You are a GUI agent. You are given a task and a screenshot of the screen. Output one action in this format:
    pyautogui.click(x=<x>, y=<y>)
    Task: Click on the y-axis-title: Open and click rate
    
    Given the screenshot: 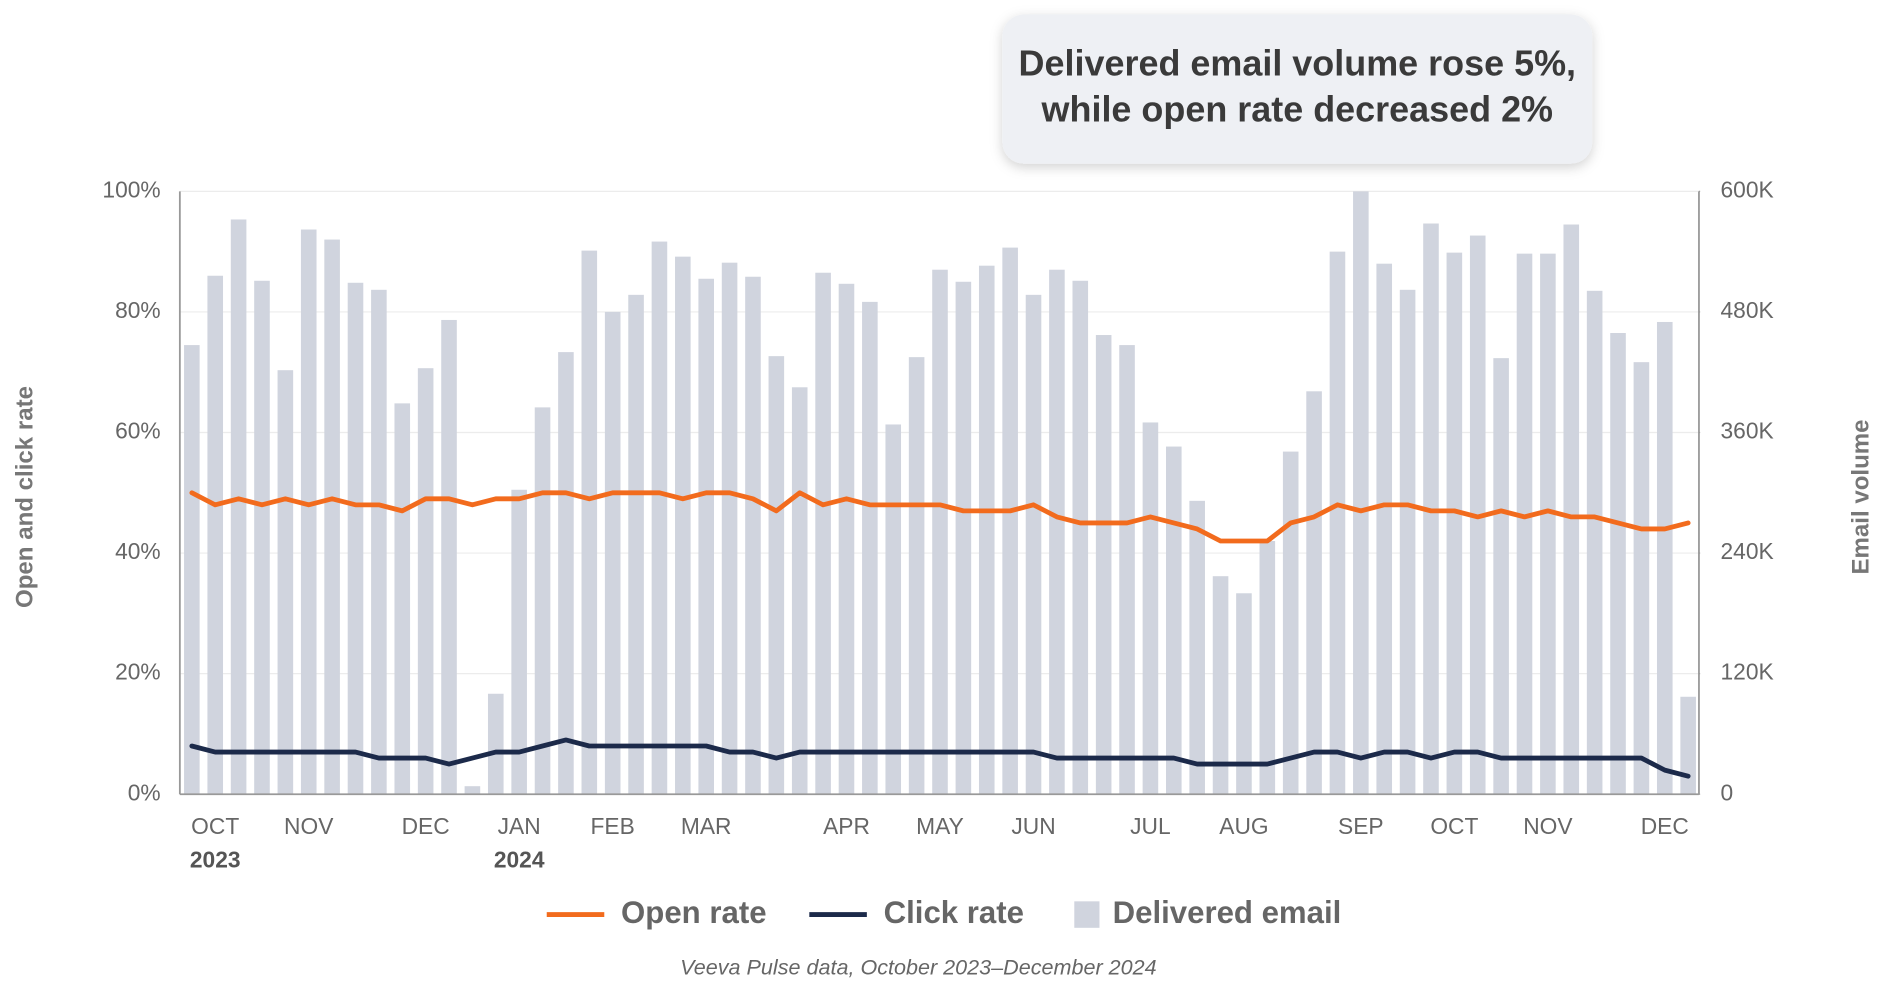 What is the action you would take?
    pyautogui.click(x=25, y=497)
    